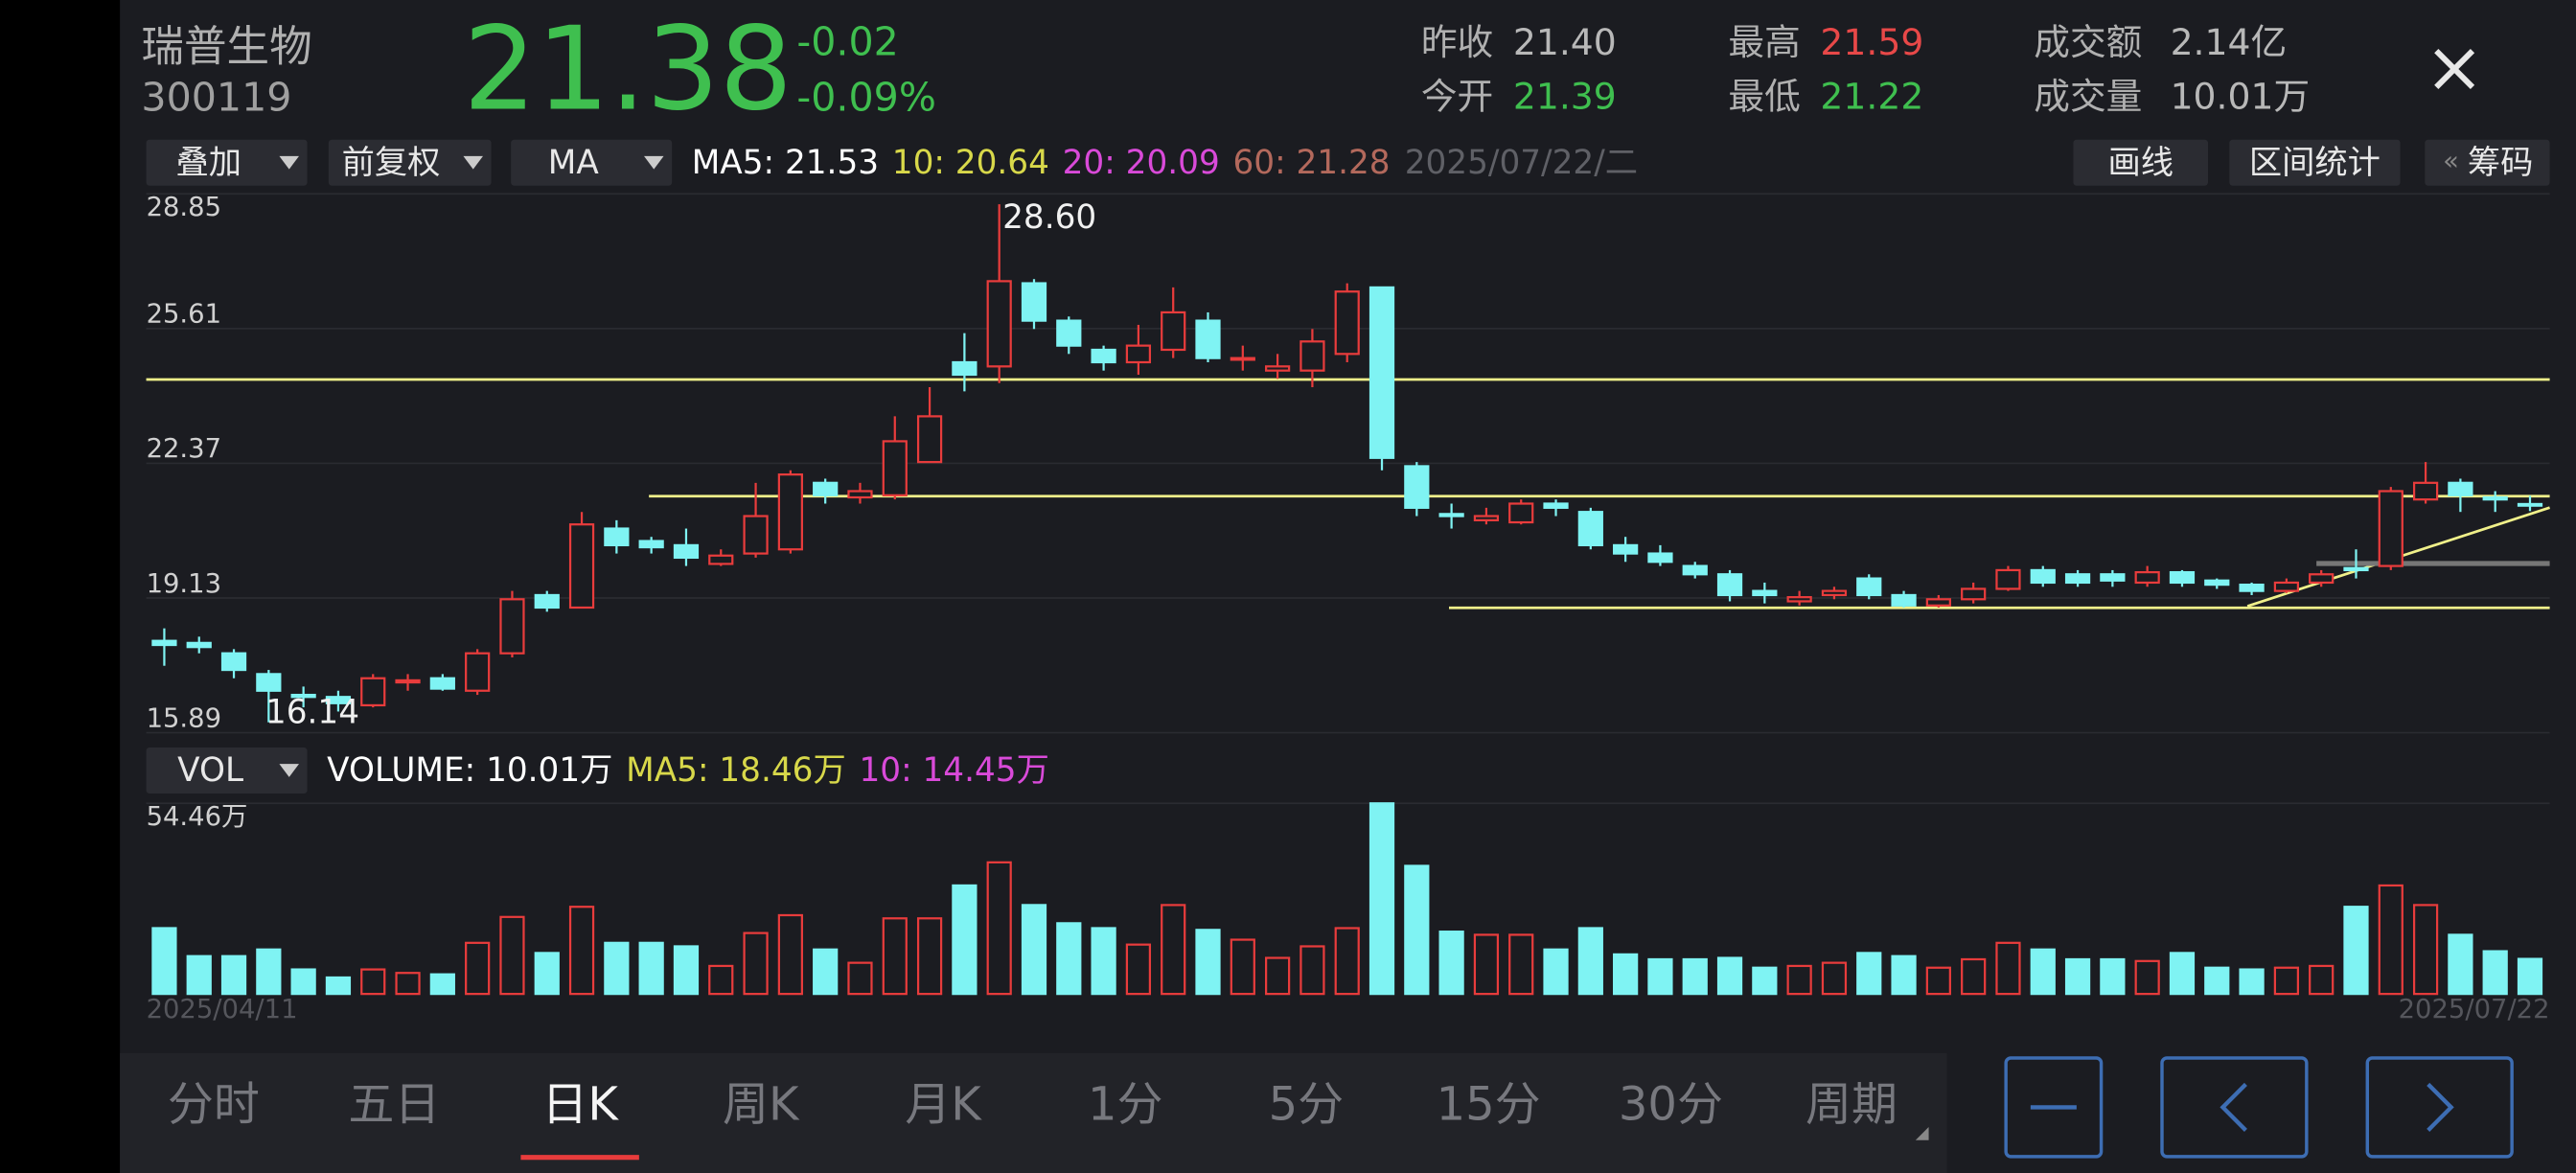 This screenshot has height=1173, width=2576. I want to click on dropdown-label: 前复权, so click(391, 163).